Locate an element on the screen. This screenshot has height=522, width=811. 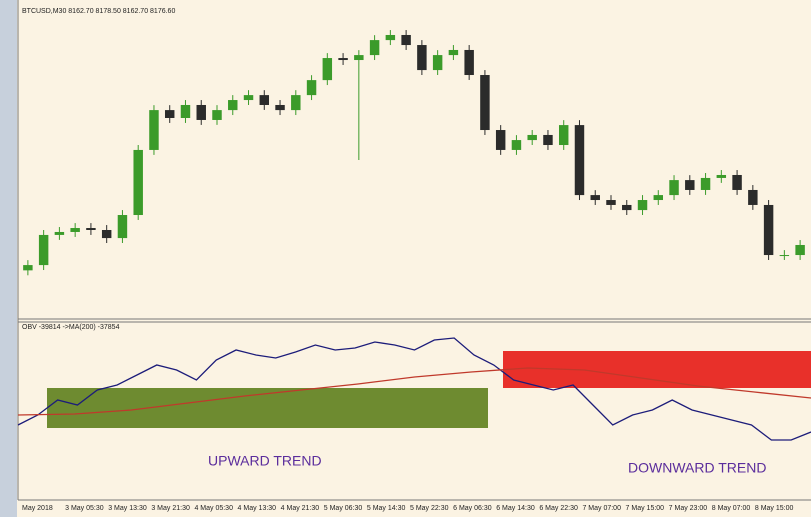
x-tick-label: 3 May 13:30 is located at coordinates (127, 508).